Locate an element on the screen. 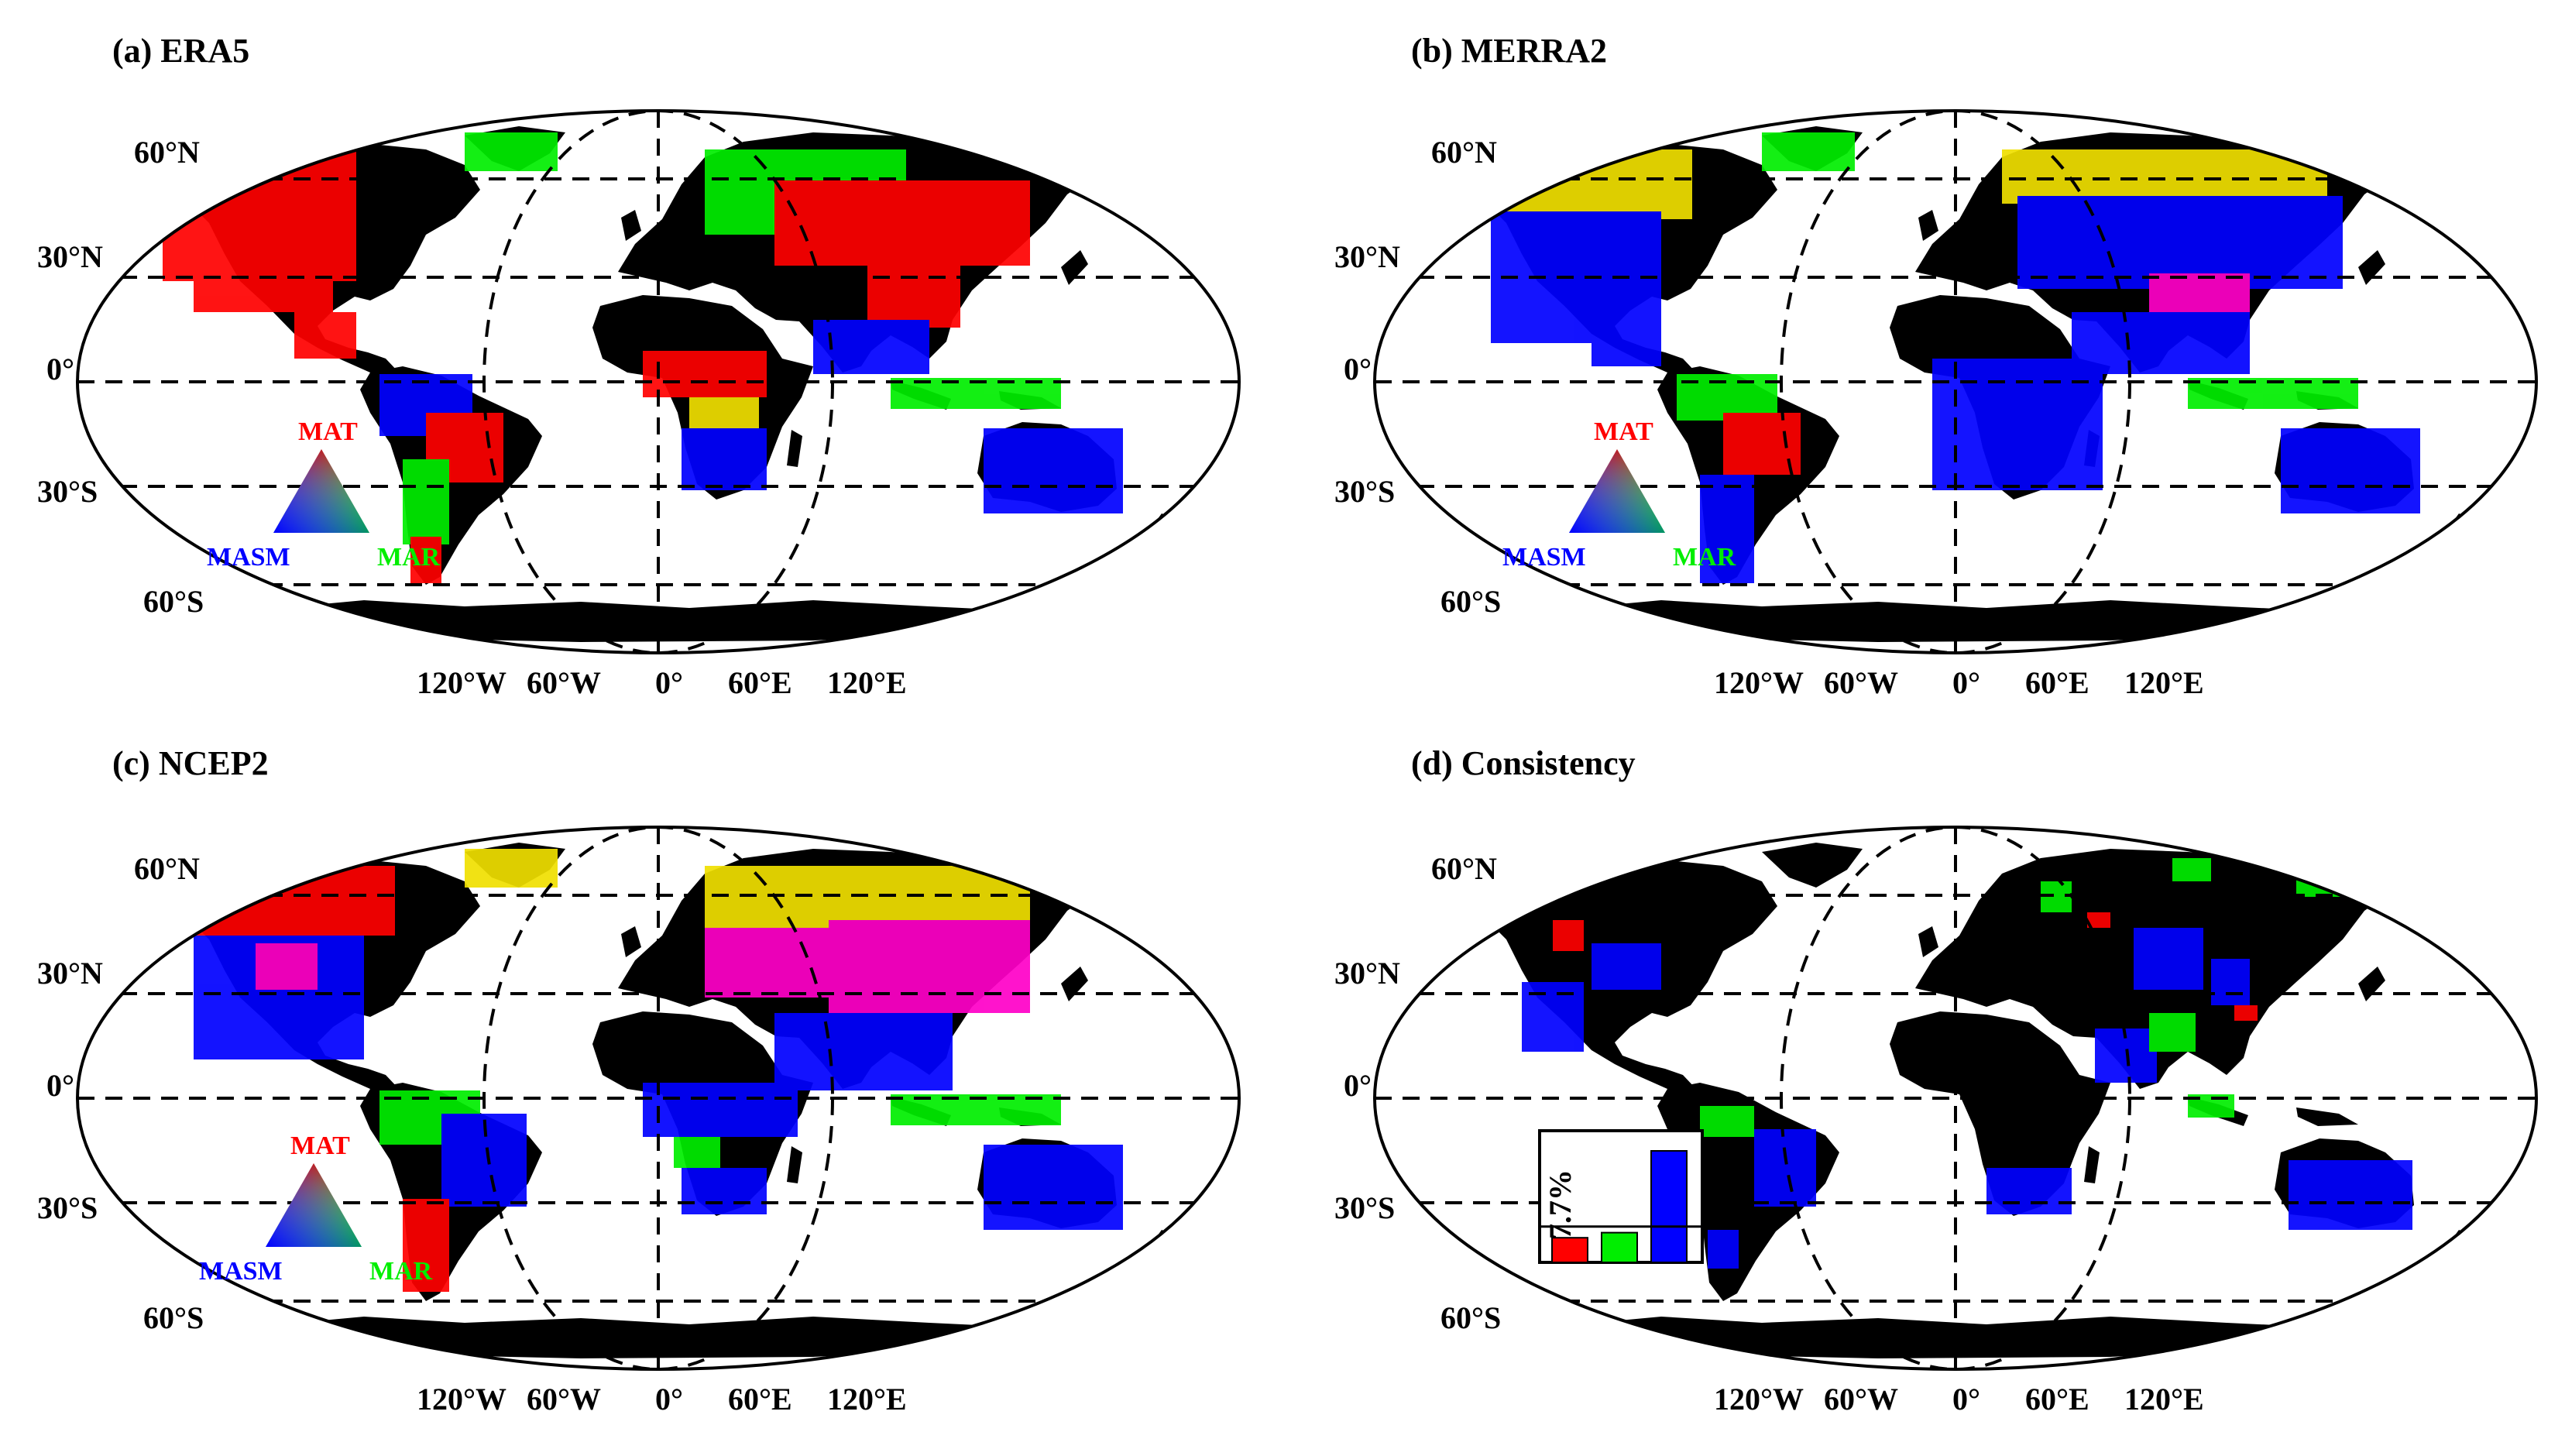  inset-bar-mat is located at coordinates (1569, 1250).